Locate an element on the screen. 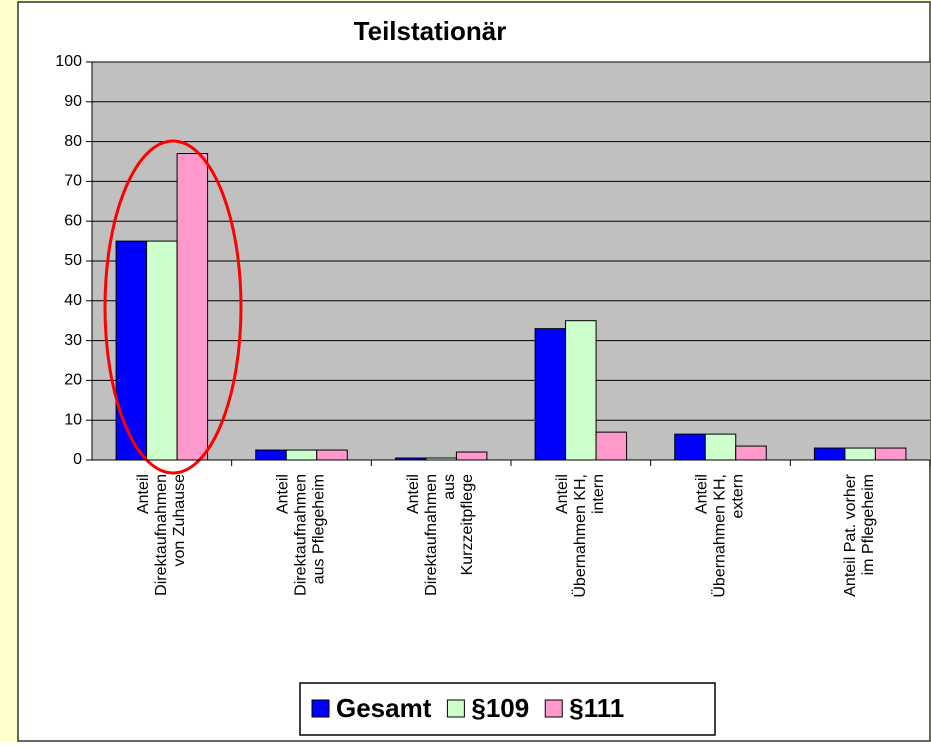 This screenshot has height=747, width=931. highlight-ellipse is located at coordinates (173, 307).